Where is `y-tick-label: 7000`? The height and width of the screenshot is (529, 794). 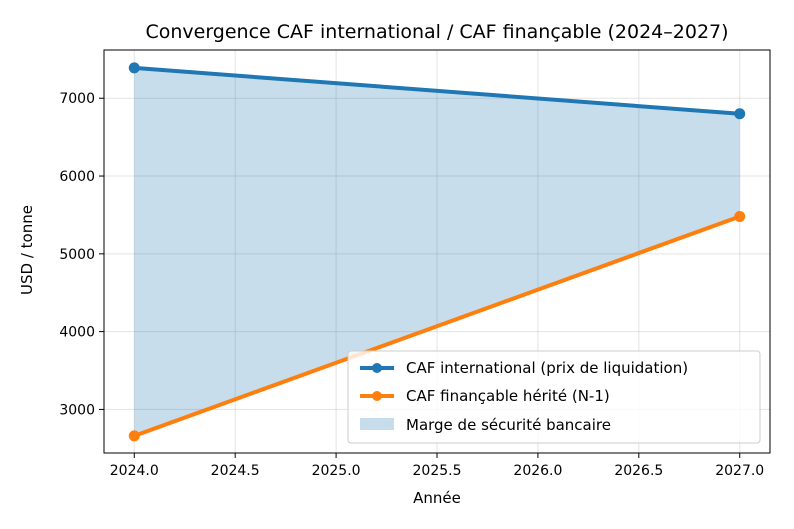 y-tick-label: 7000 is located at coordinates (77, 99).